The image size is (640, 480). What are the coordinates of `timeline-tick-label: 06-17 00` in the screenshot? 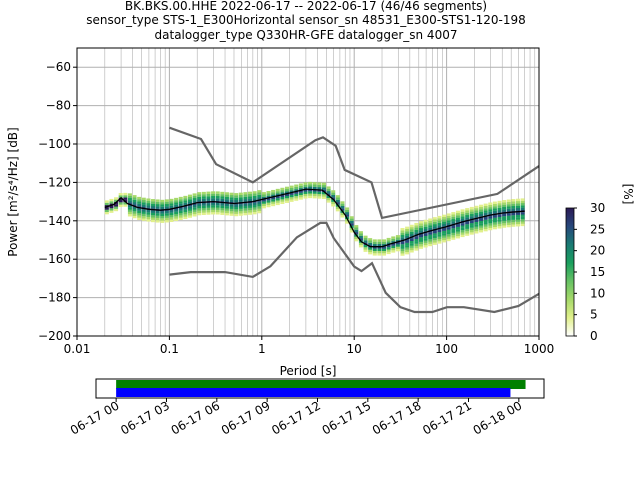 It's located at (95, 417).